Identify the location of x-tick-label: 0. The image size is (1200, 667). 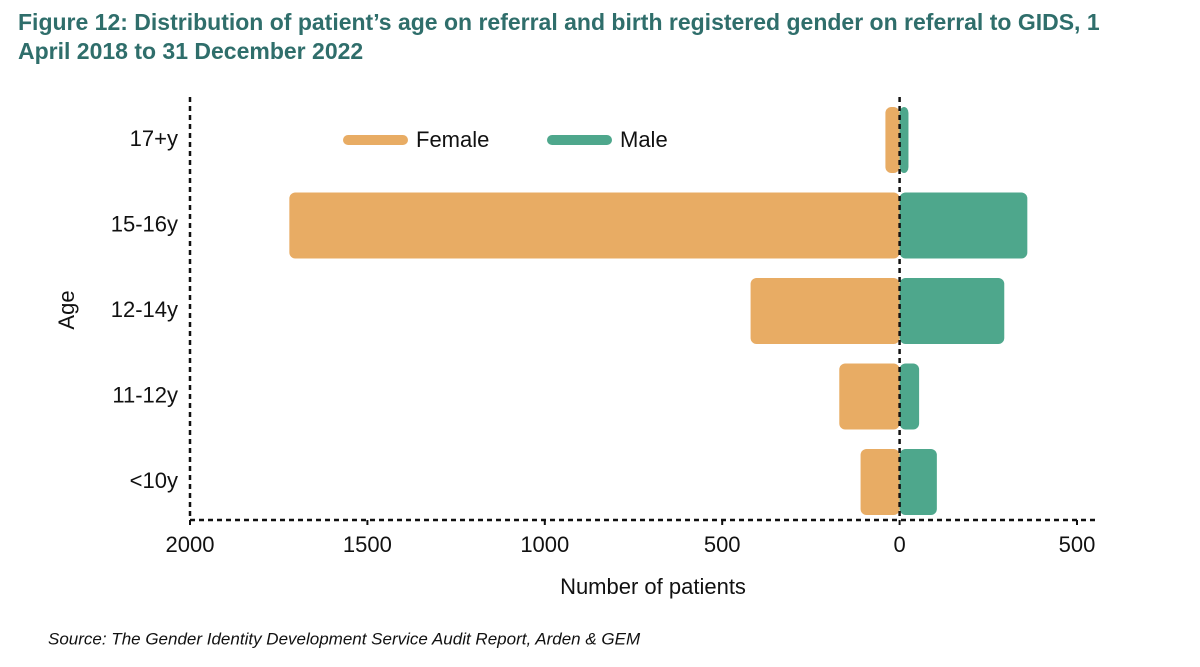
(899, 544).